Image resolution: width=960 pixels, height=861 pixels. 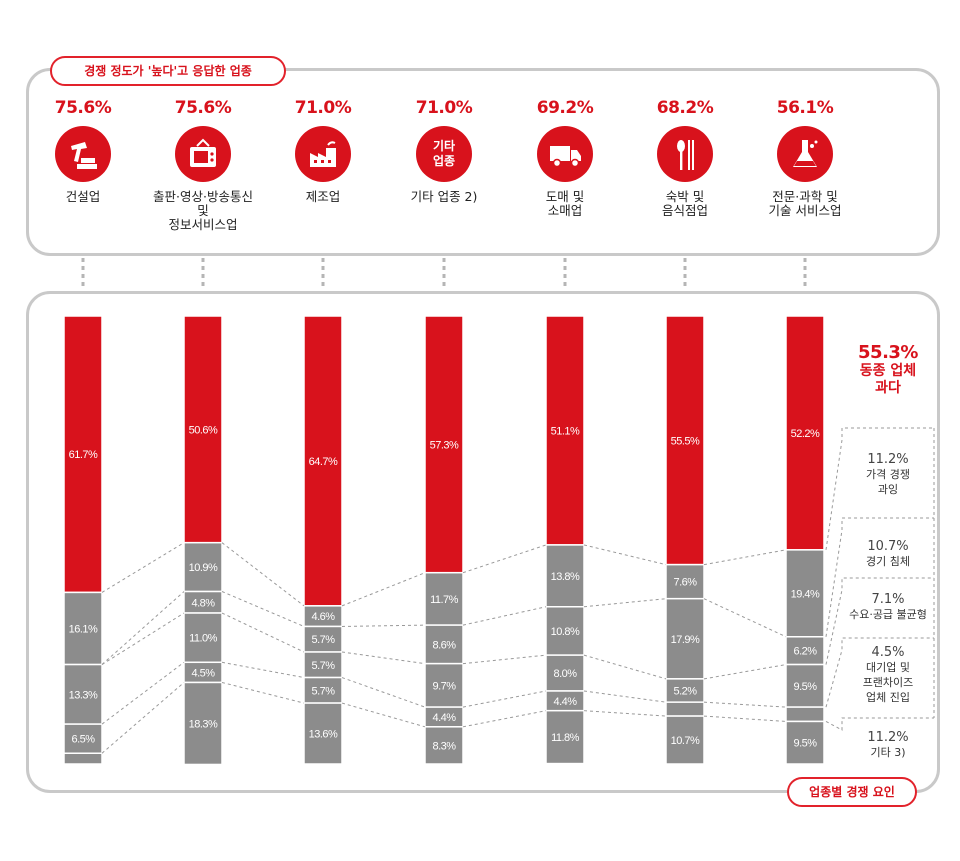 What do you see at coordinates (888, 752) in the screenshot?
I see `legend-label: 기타 3)` at bounding box center [888, 752].